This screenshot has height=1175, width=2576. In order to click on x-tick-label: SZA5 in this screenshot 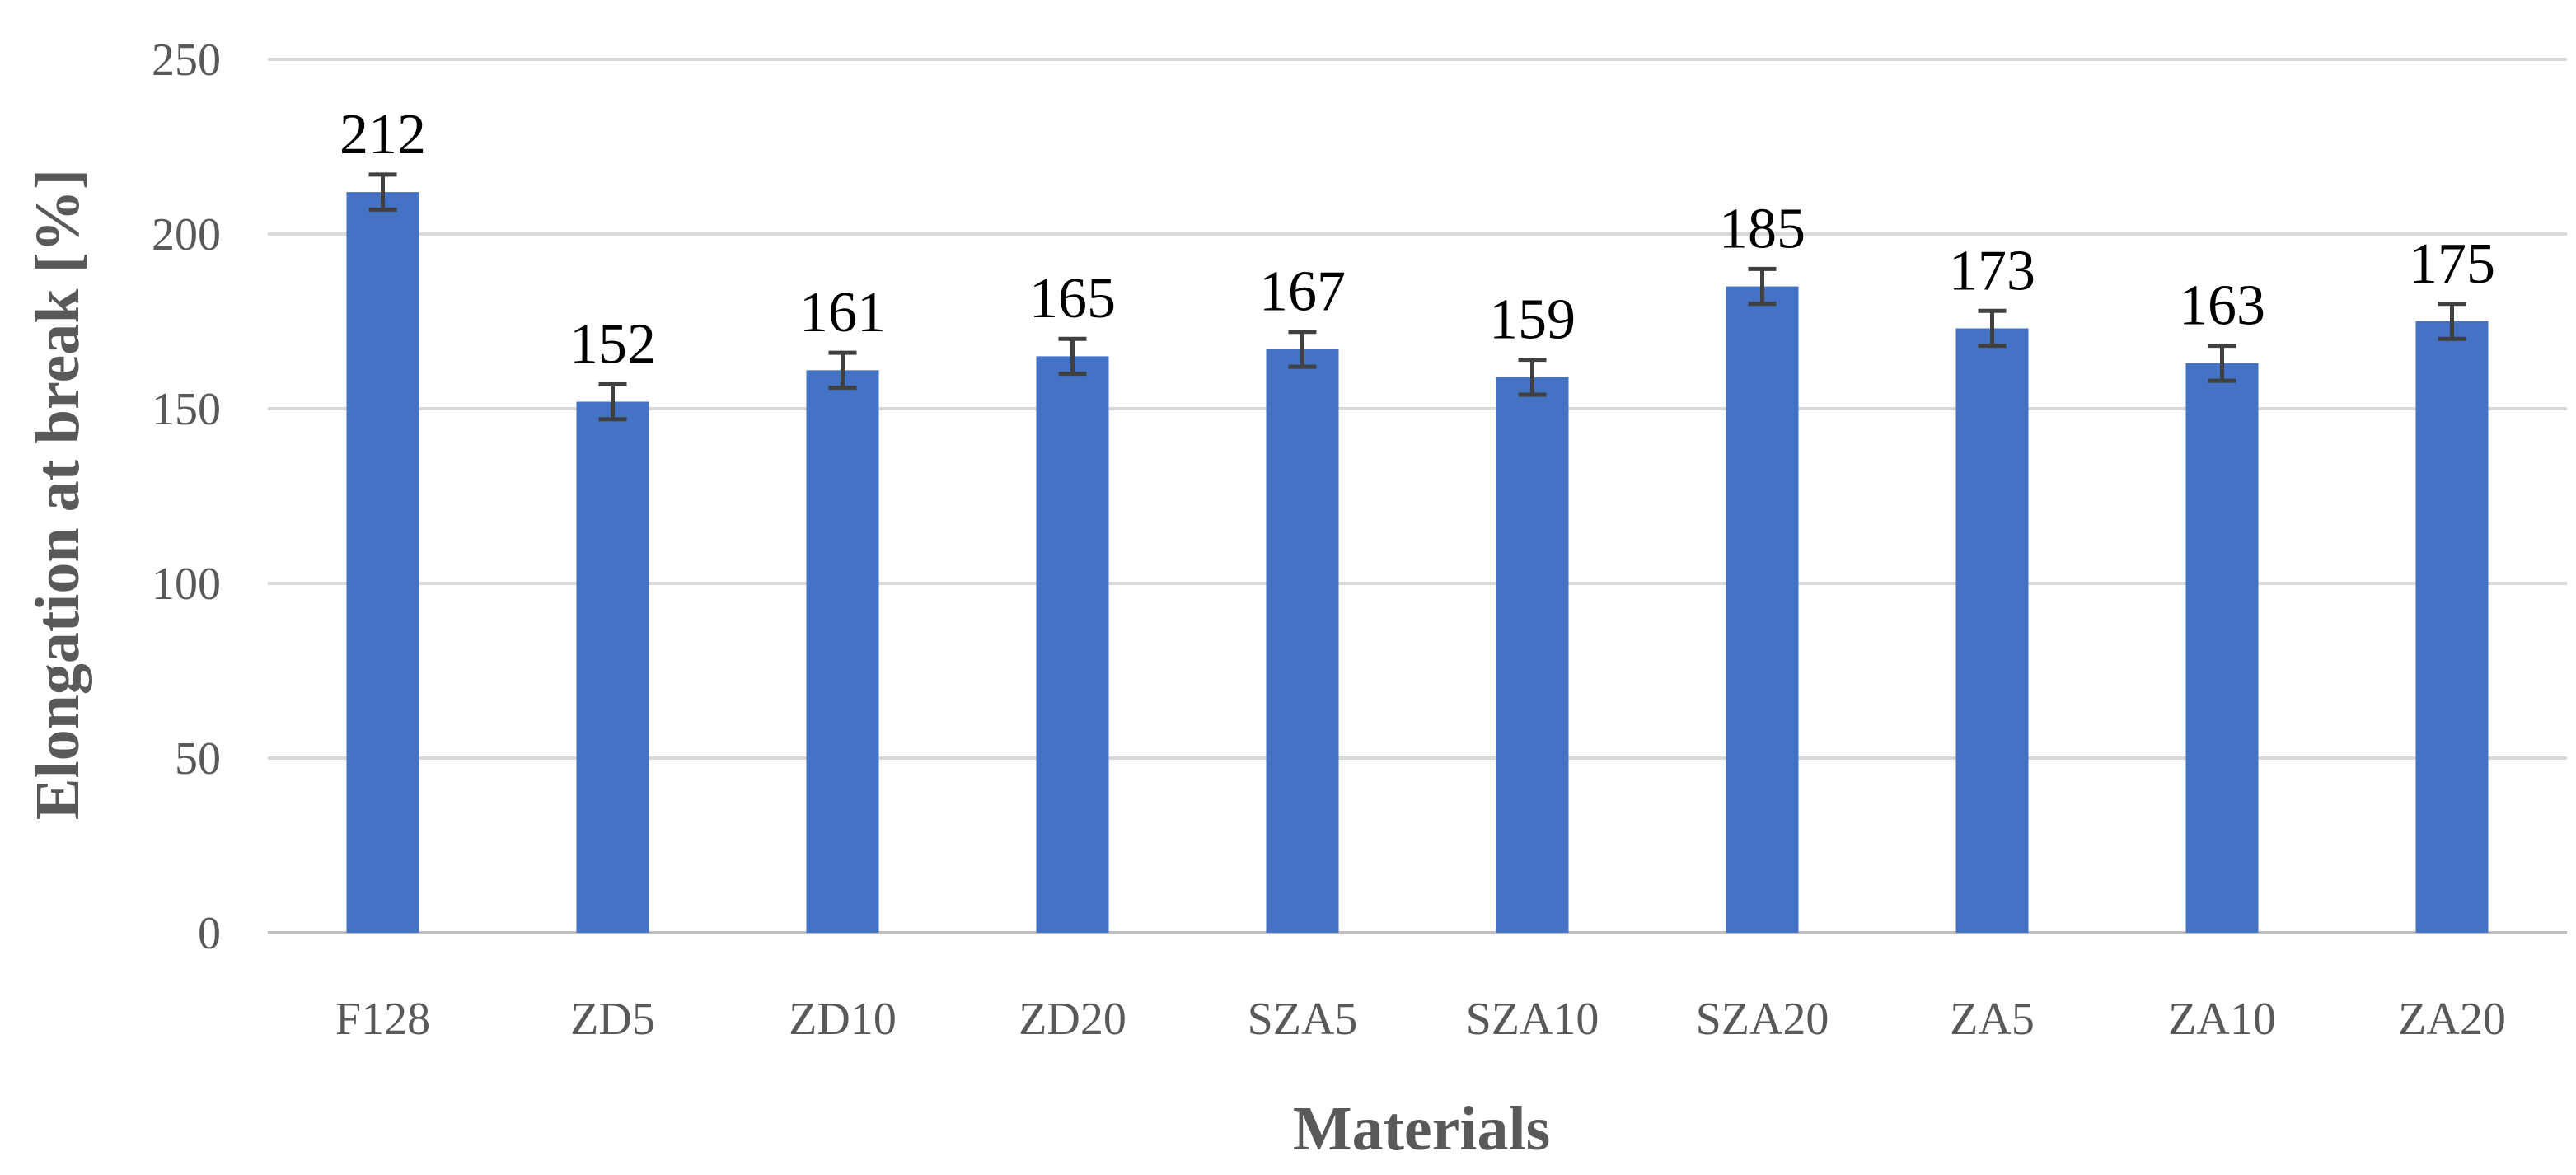, I will do `click(1303, 1019)`.